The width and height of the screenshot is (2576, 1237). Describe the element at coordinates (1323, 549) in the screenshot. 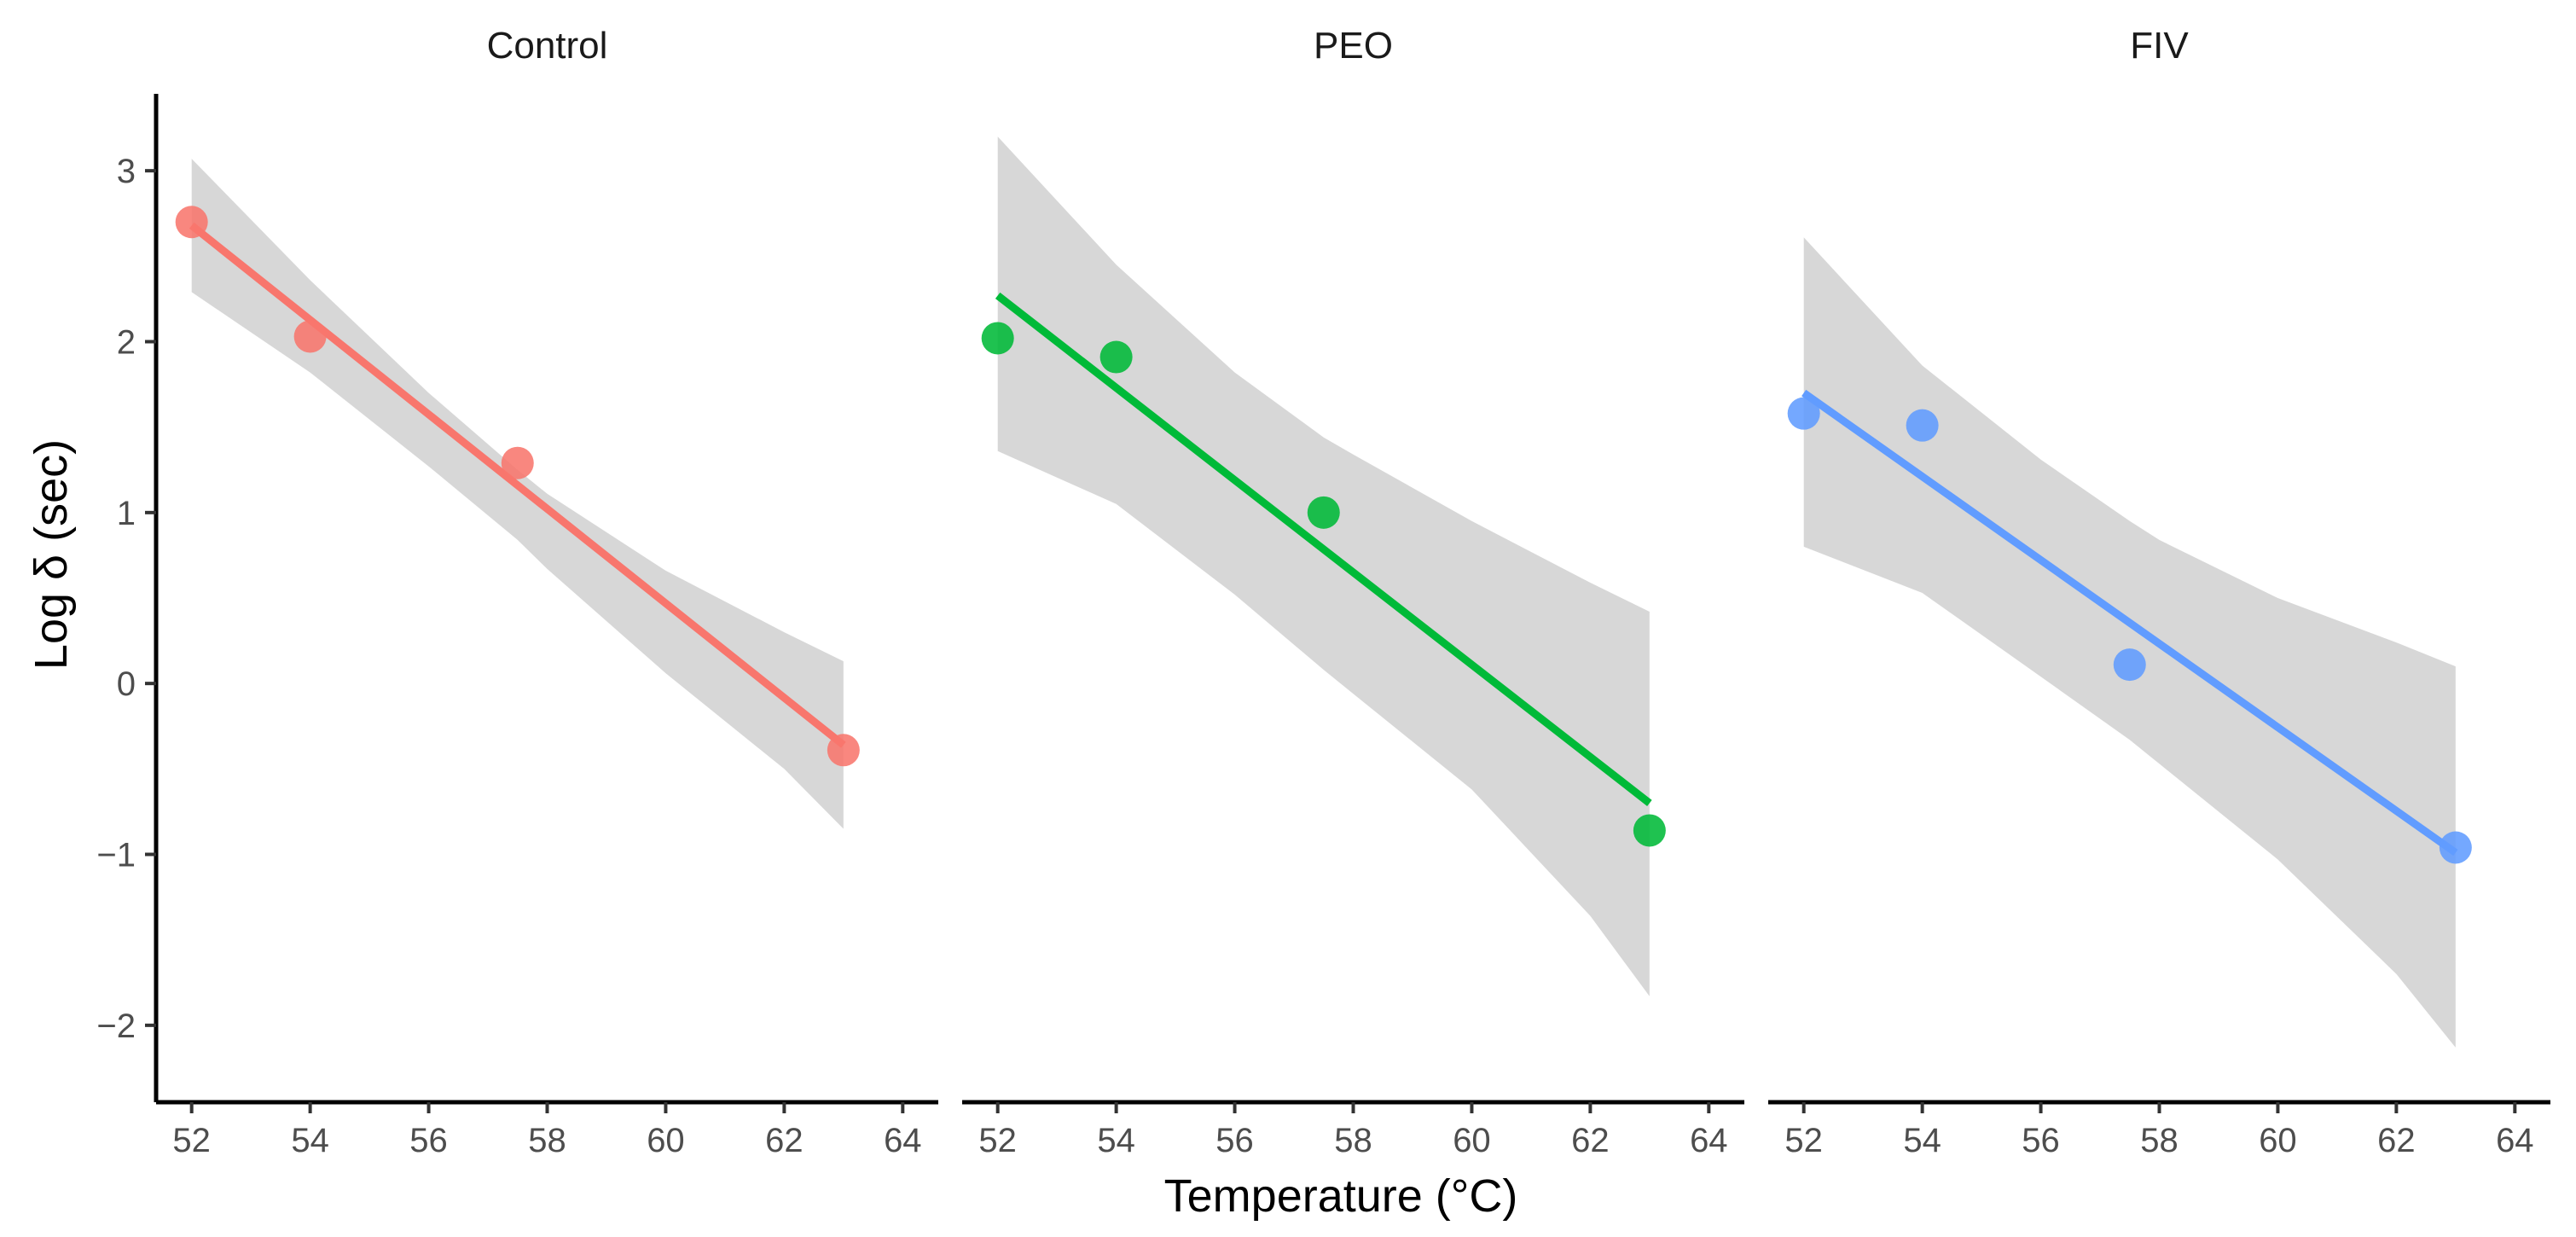

I see `fit-line-peo` at that location.